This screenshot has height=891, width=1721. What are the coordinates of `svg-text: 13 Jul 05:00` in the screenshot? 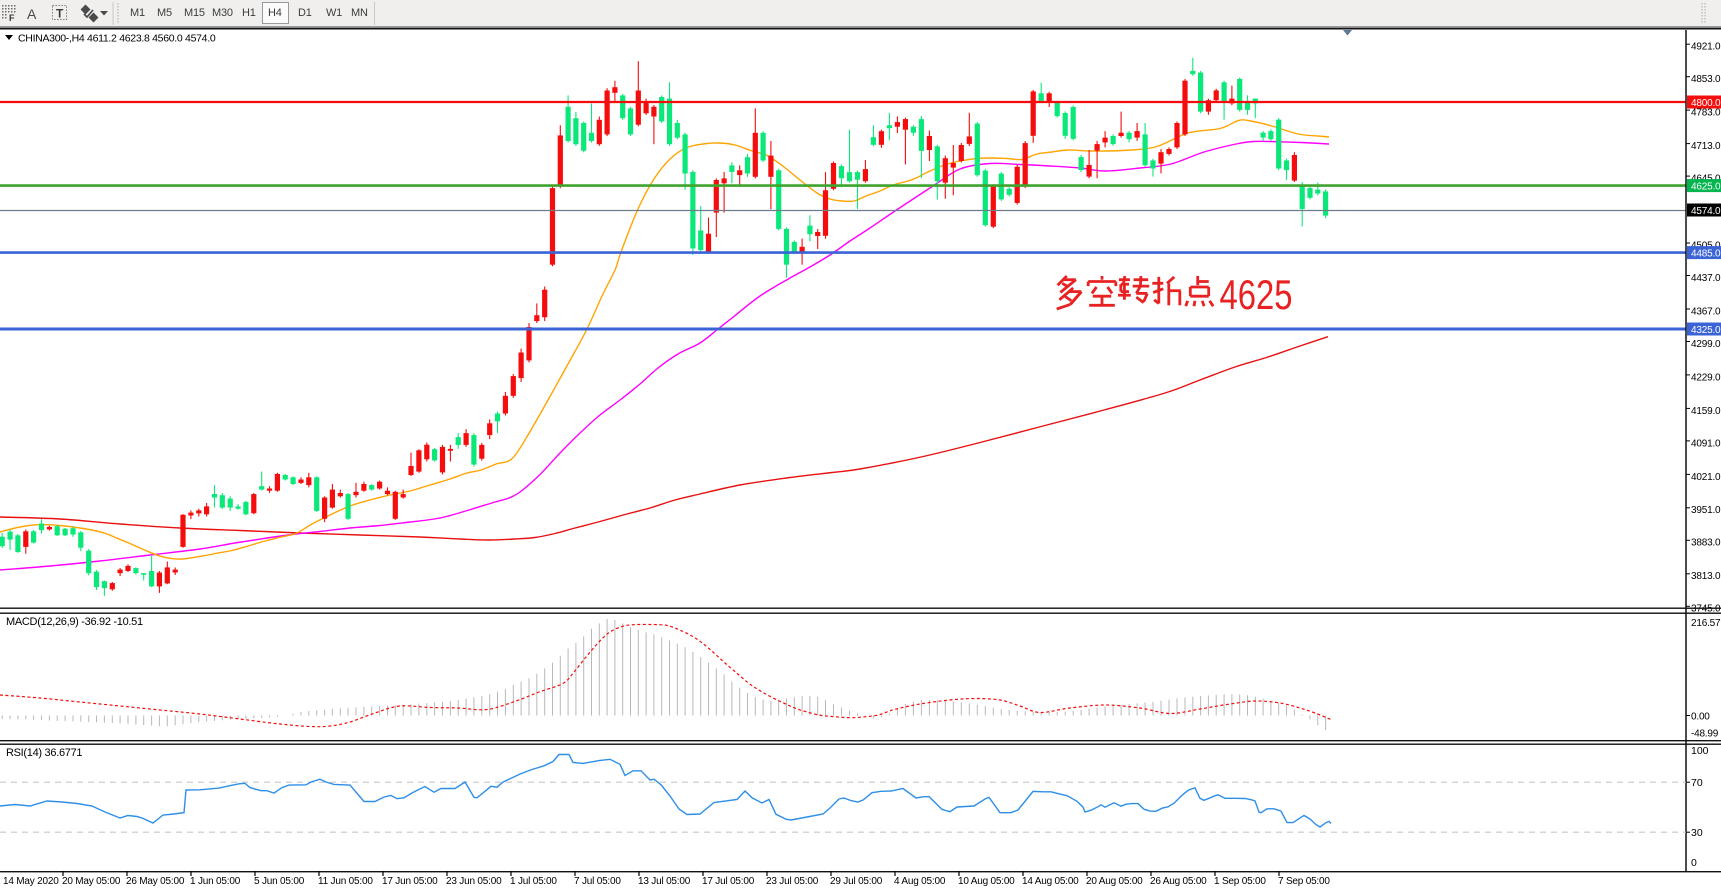 It's located at (664, 881).